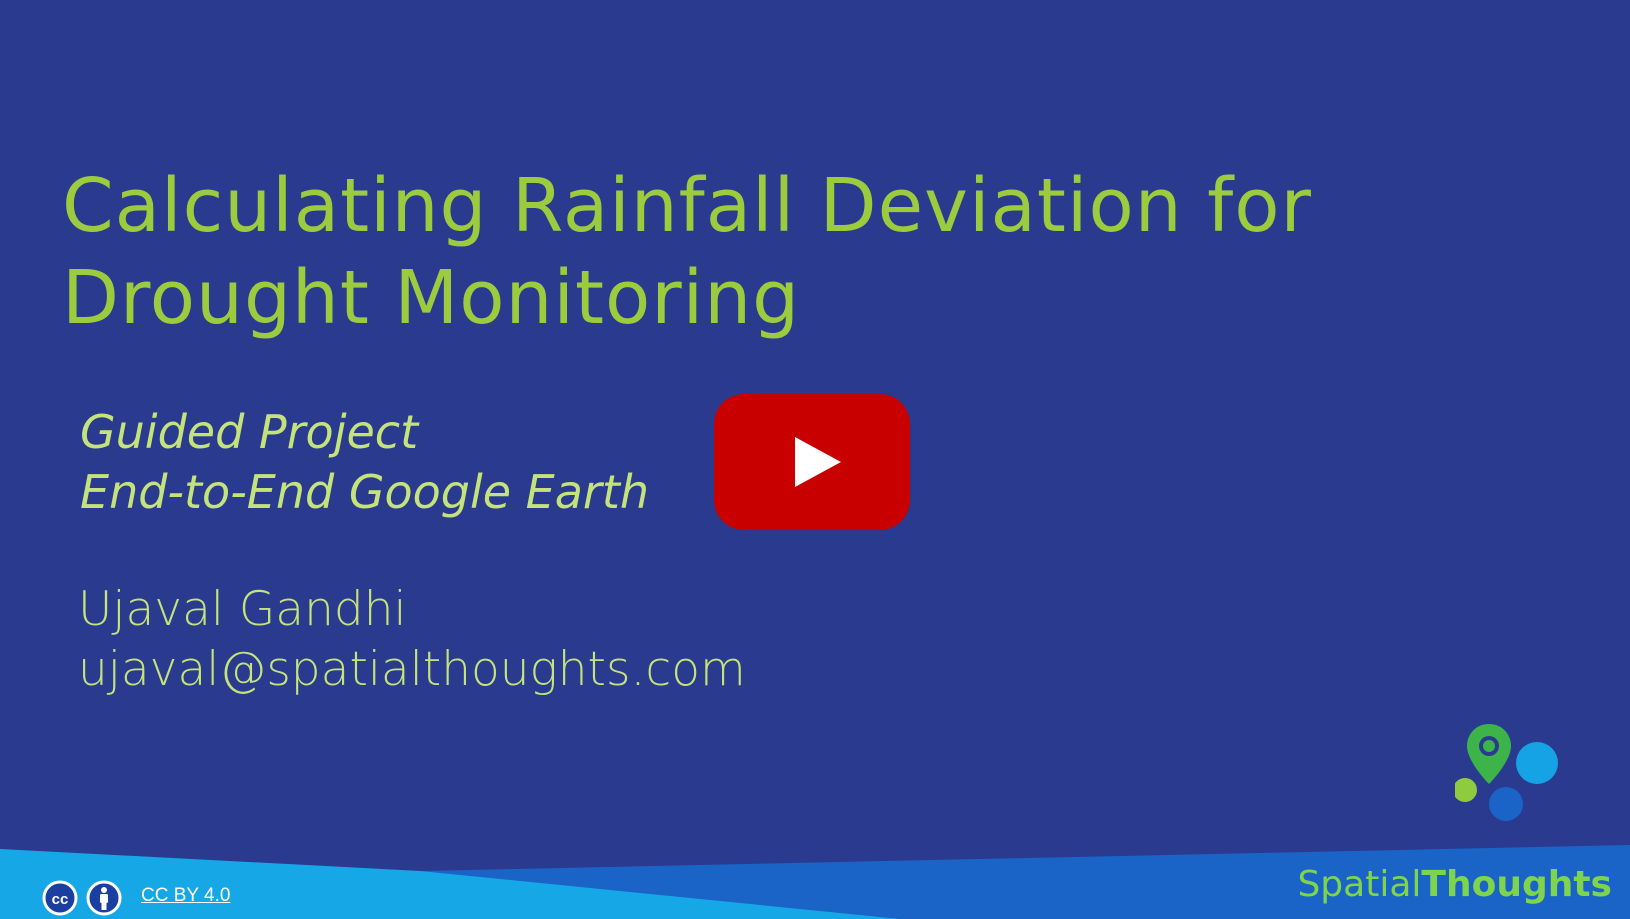 This screenshot has width=1630, height=919. I want to click on youtube-play-icon, so click(818, 462).